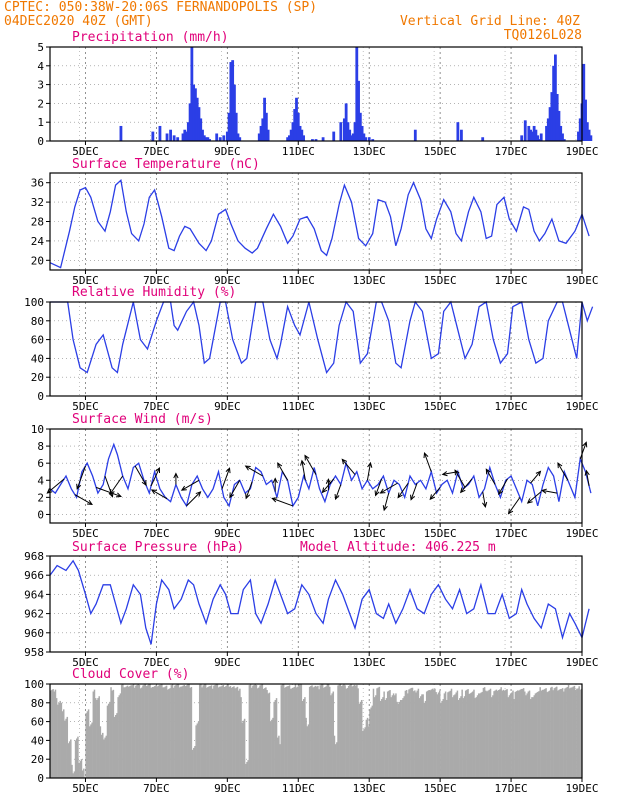  Describe the element at coordinates (40, 66) in the screenshot. I see `y-tick-label: 4` at that location.